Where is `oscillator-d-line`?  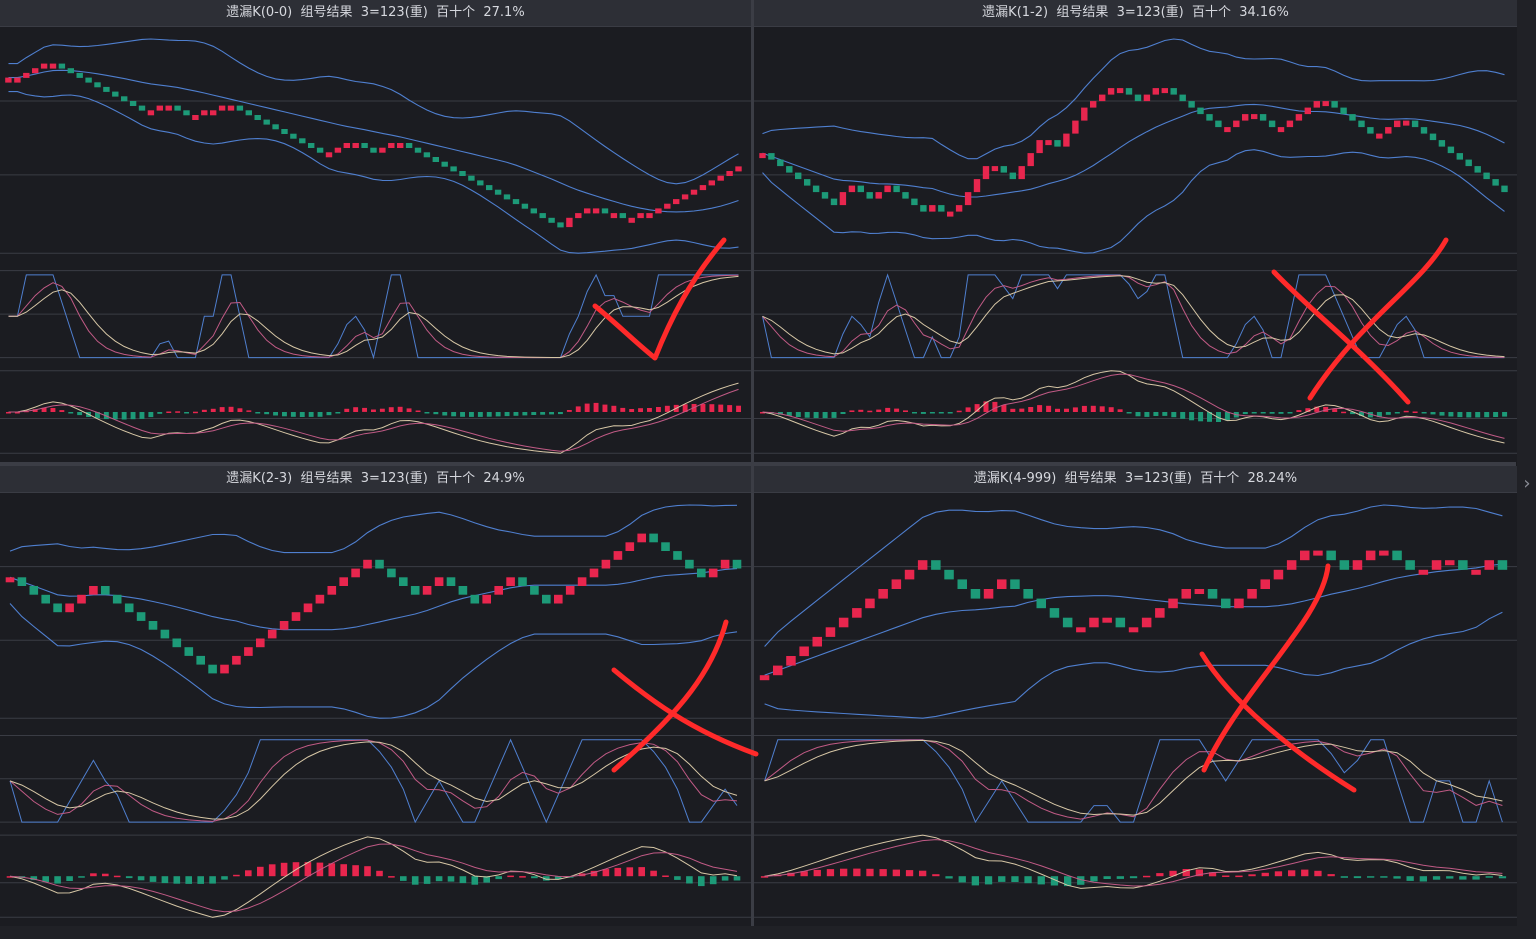
oscillator-d-line is located at coordinates (373, 780).